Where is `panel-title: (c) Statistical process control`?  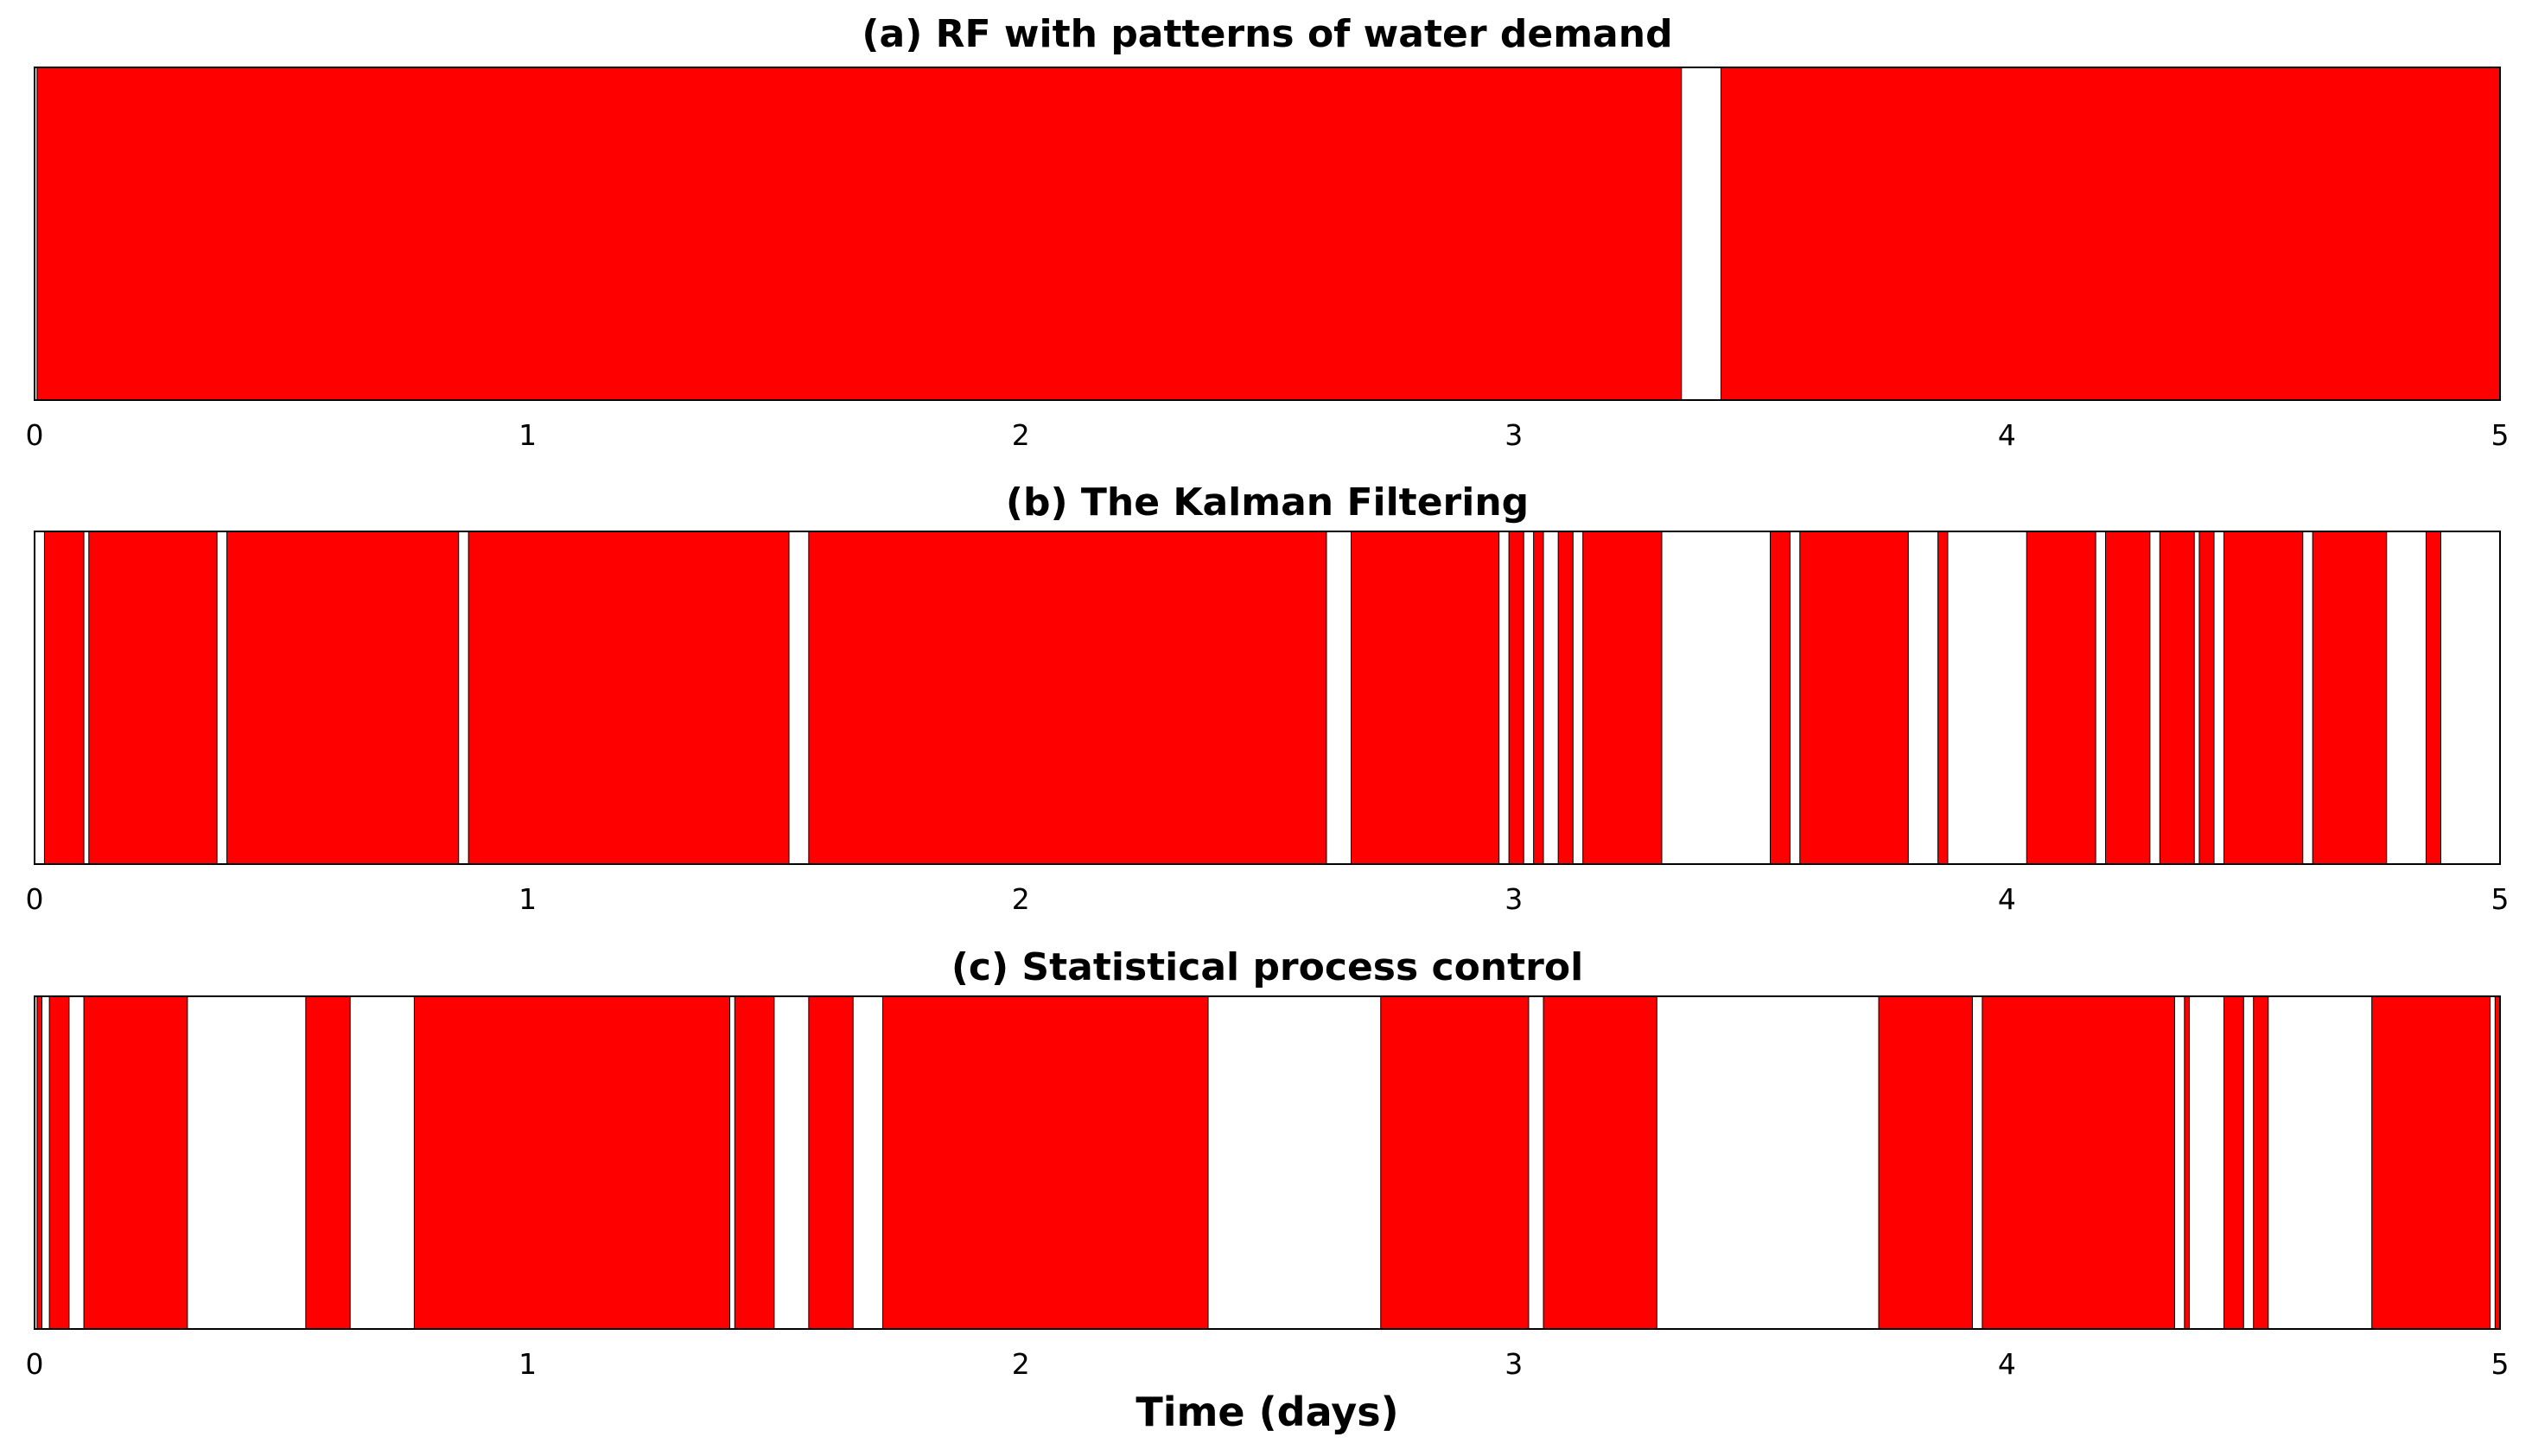 panel-title: (c) Statistical process control is located at coordinates (1267, 967).